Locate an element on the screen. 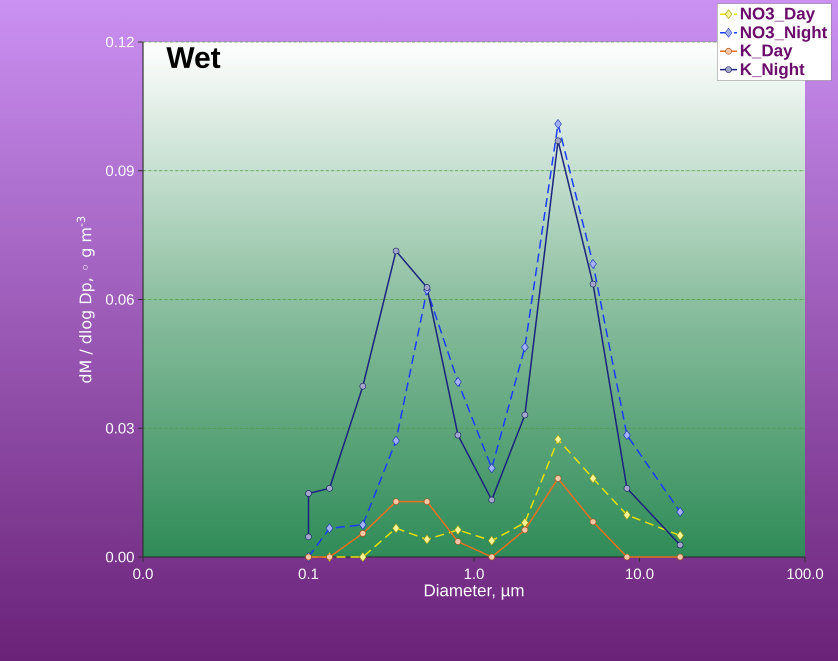 The width and height of the screenshot is (838, 661). x-tick-label: 1.0 is located at coordinates (474, 574).